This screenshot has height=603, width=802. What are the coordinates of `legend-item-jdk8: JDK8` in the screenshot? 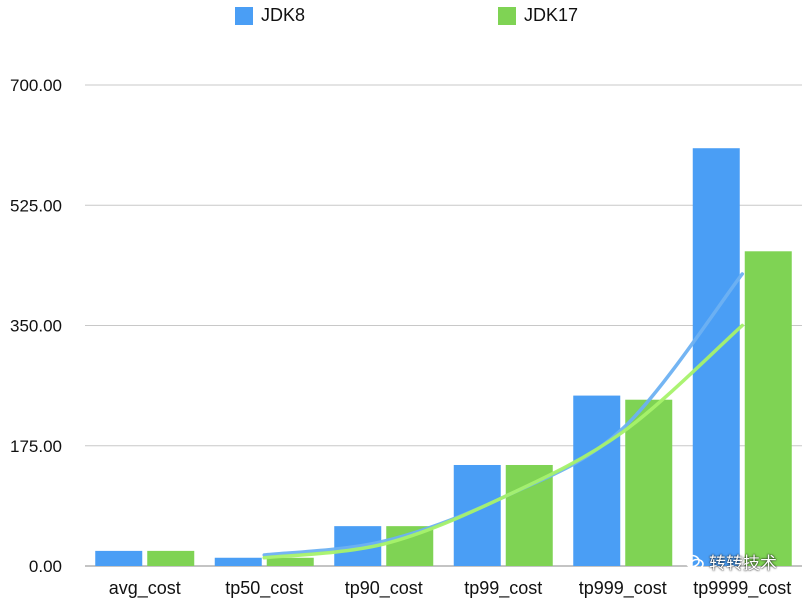 It's located at (270, 15).